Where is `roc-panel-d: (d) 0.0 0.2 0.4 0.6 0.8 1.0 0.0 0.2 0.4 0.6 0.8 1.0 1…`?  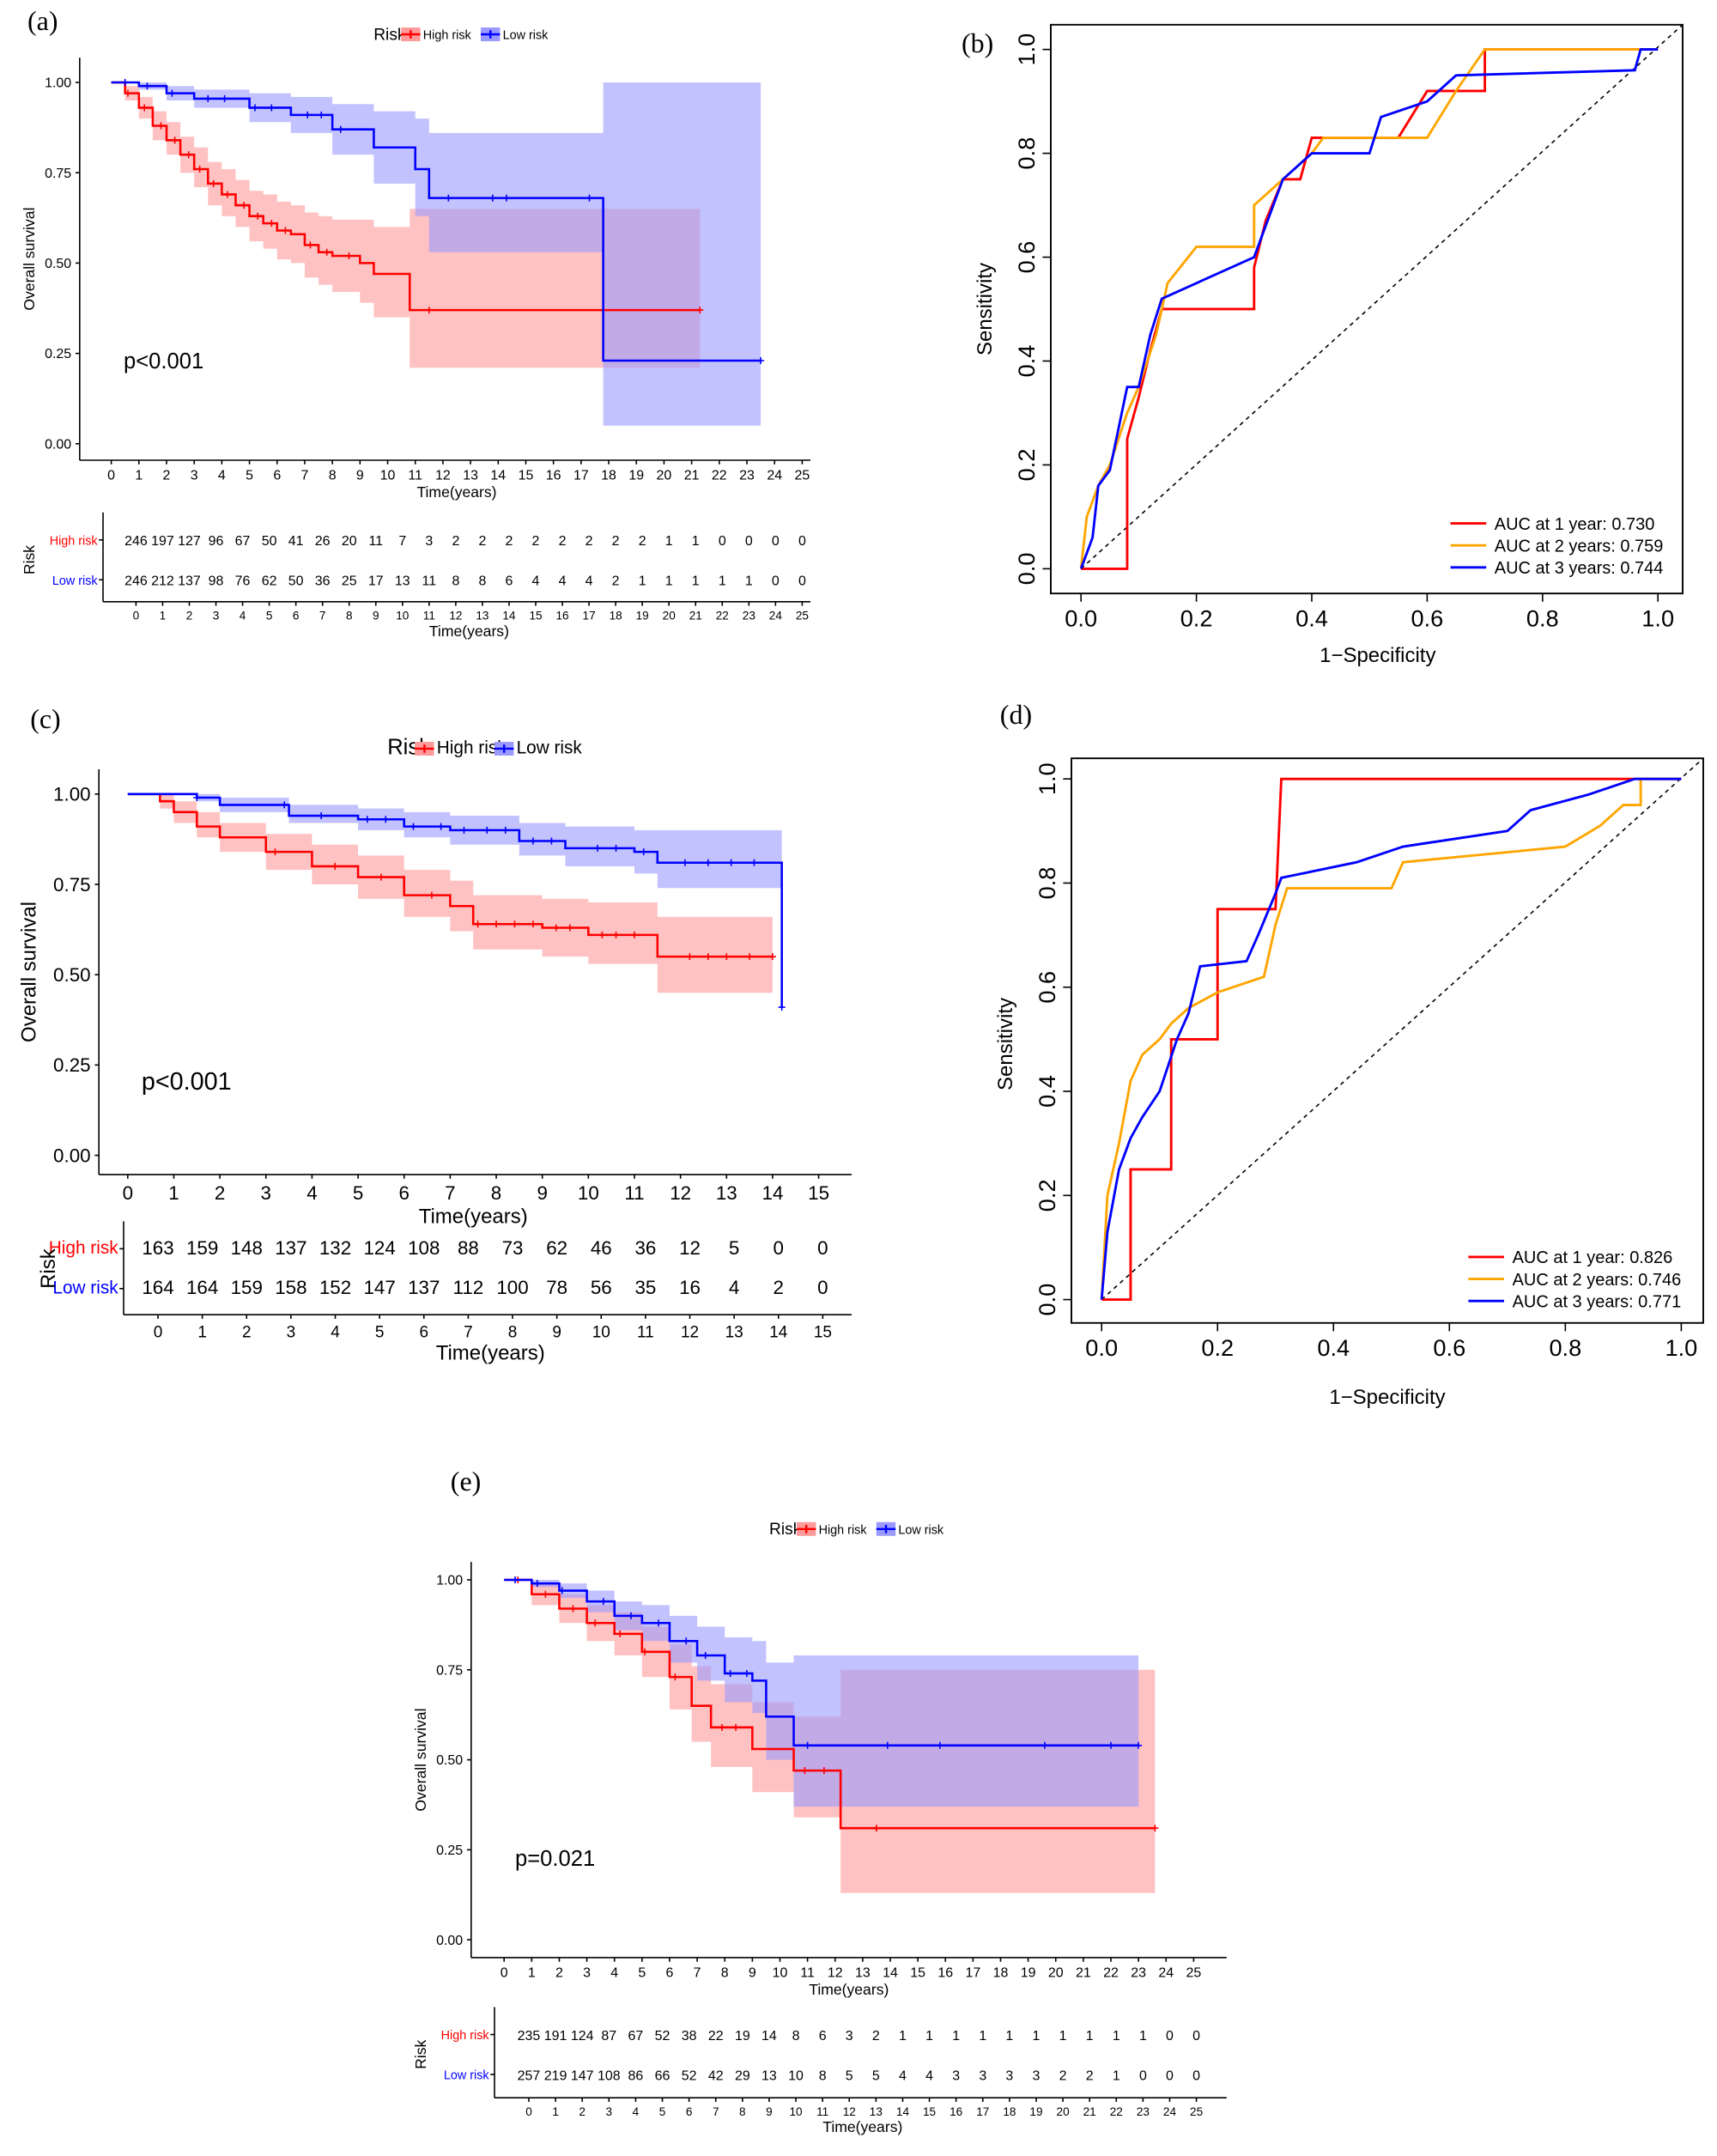 roc-panel-d: (d) 0.0 0.2 0.4 0.6 0.8 1.0 0.0 0.2 0.4 0.6 0.8 1.0 1… is located at coordinates (1349, 1054).